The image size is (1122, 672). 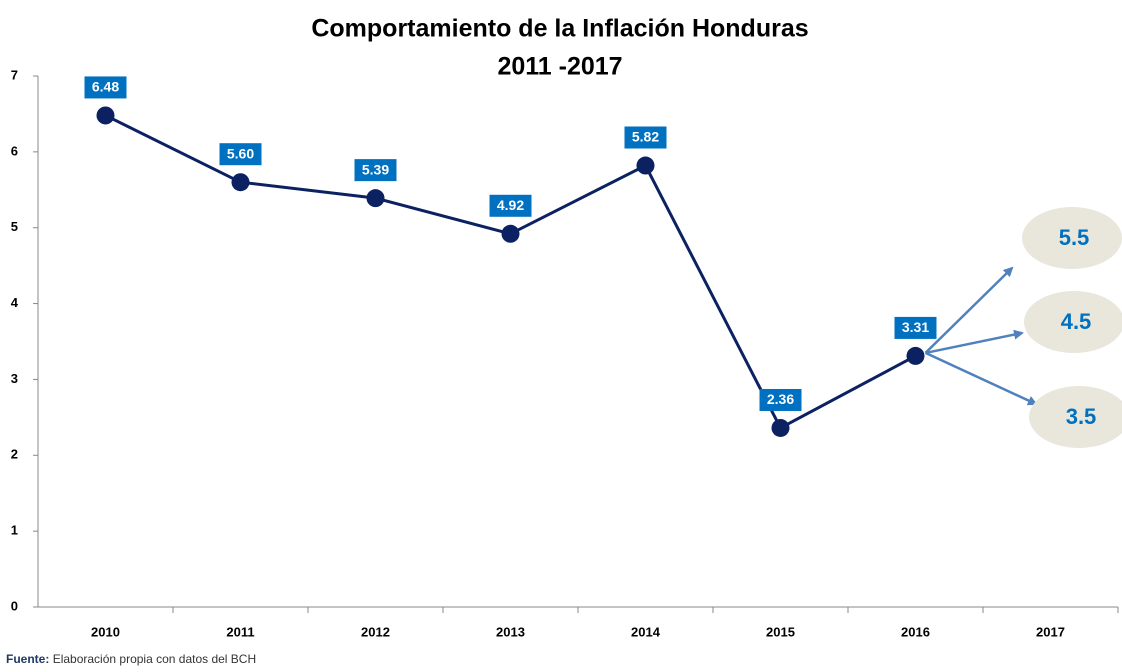 I want to click on data-label: 3.31, so click(x=915, y=327).